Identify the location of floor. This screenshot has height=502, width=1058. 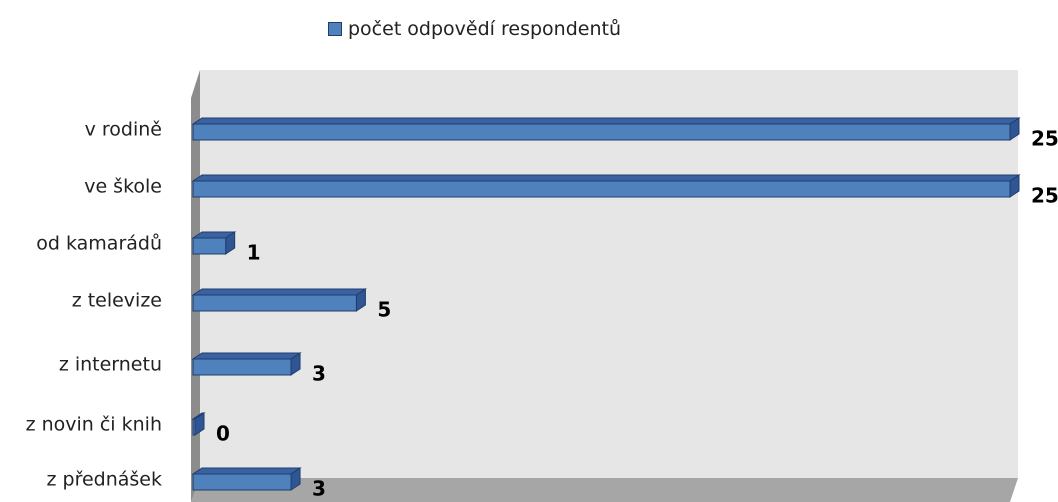
(604, 490).